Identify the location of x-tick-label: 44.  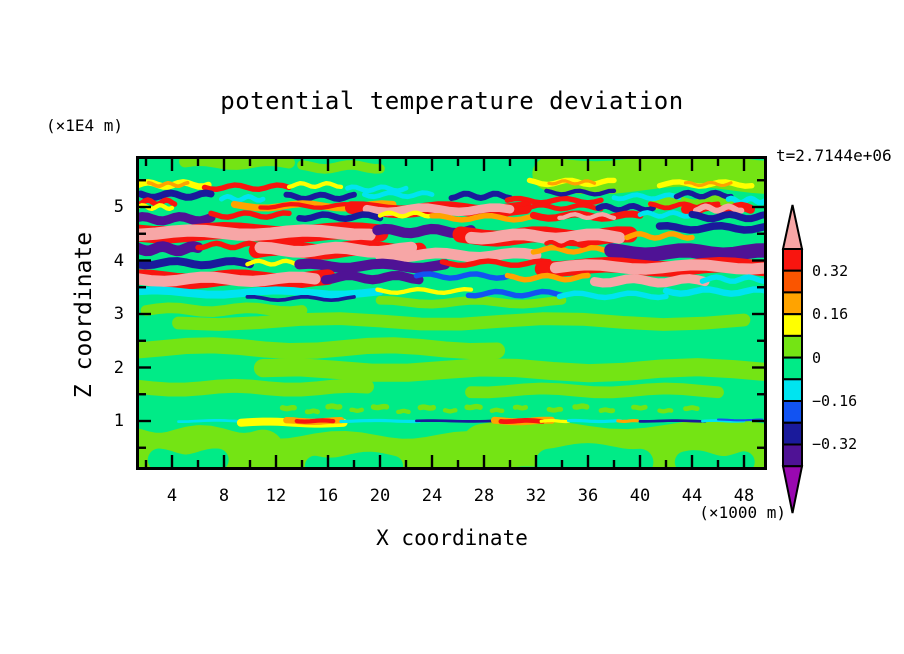
(692, 496).